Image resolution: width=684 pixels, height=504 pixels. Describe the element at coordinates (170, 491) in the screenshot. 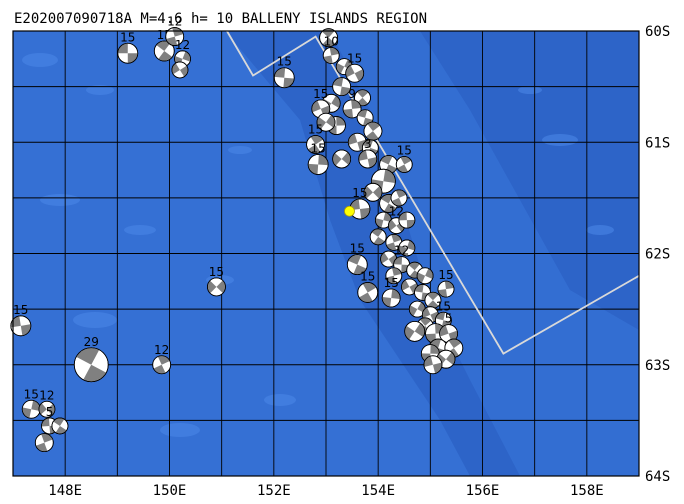

I see `longitude-tick-label: 150E` at that location.